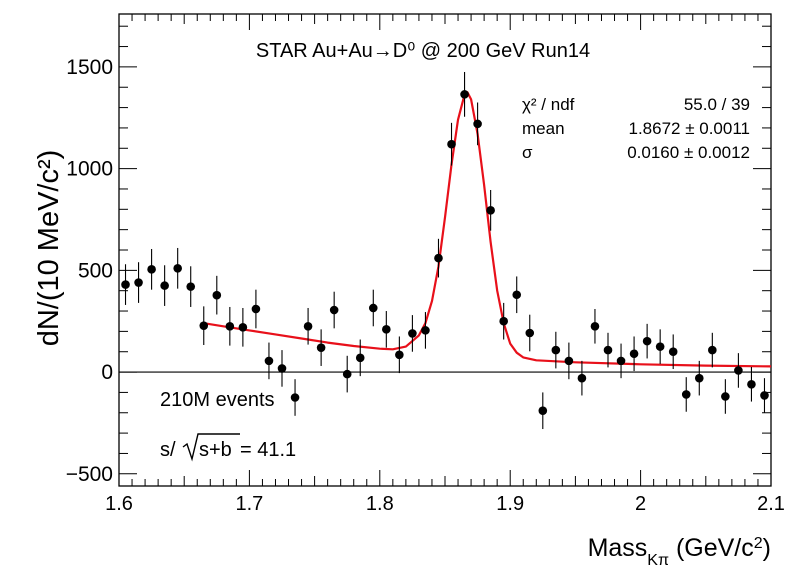  I want to click on x-tick-label: 1.9, so click(510, 504).